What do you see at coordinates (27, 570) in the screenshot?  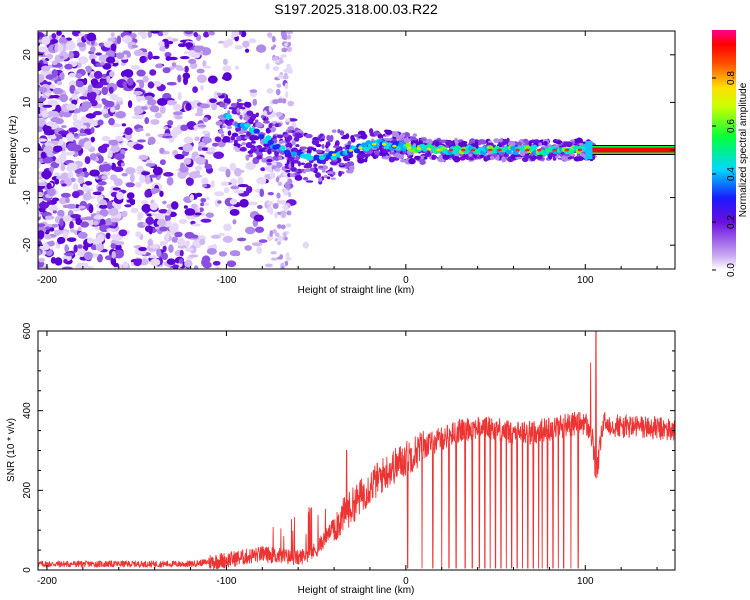 I see `snr-ytick-label: 0` at bounding box center [27, 570].